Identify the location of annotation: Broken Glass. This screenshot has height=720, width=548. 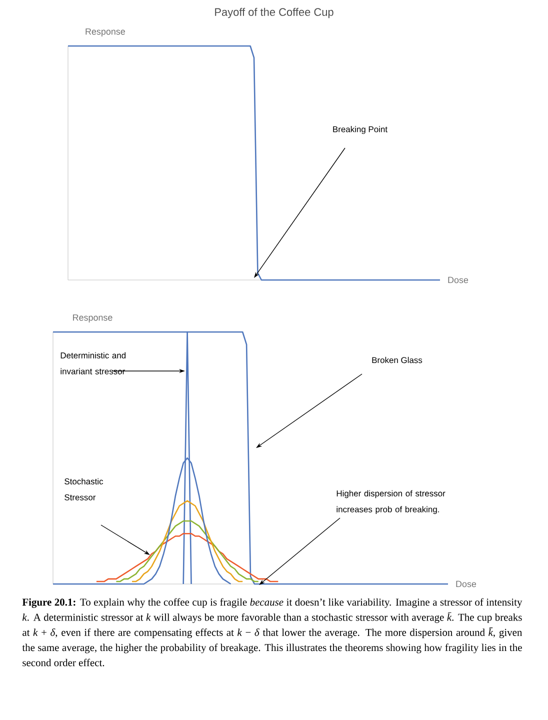
(397, 360).